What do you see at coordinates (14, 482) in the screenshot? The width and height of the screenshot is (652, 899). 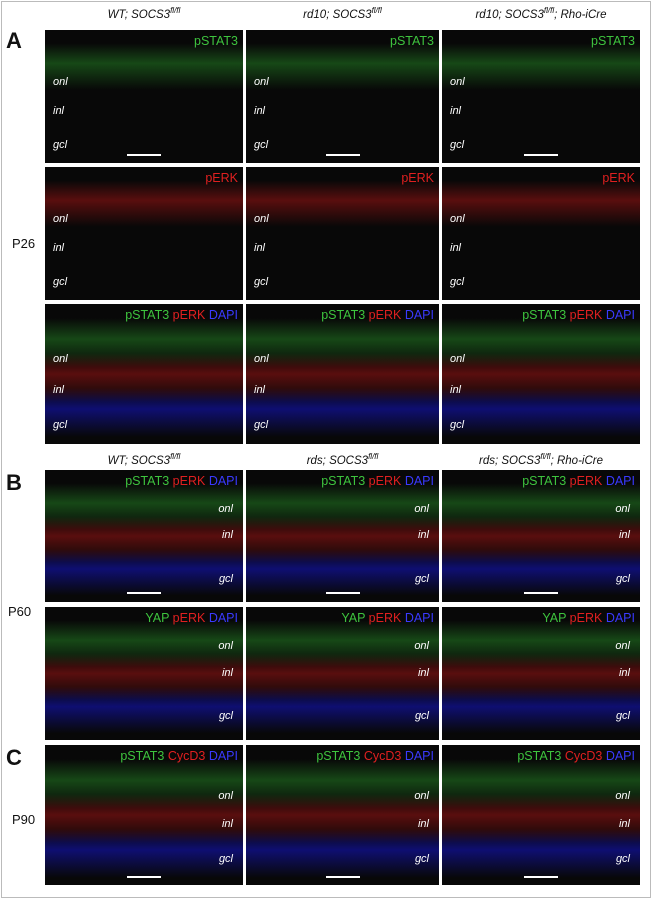 I see `panel-letter: B` at bounding box center [14, 482].